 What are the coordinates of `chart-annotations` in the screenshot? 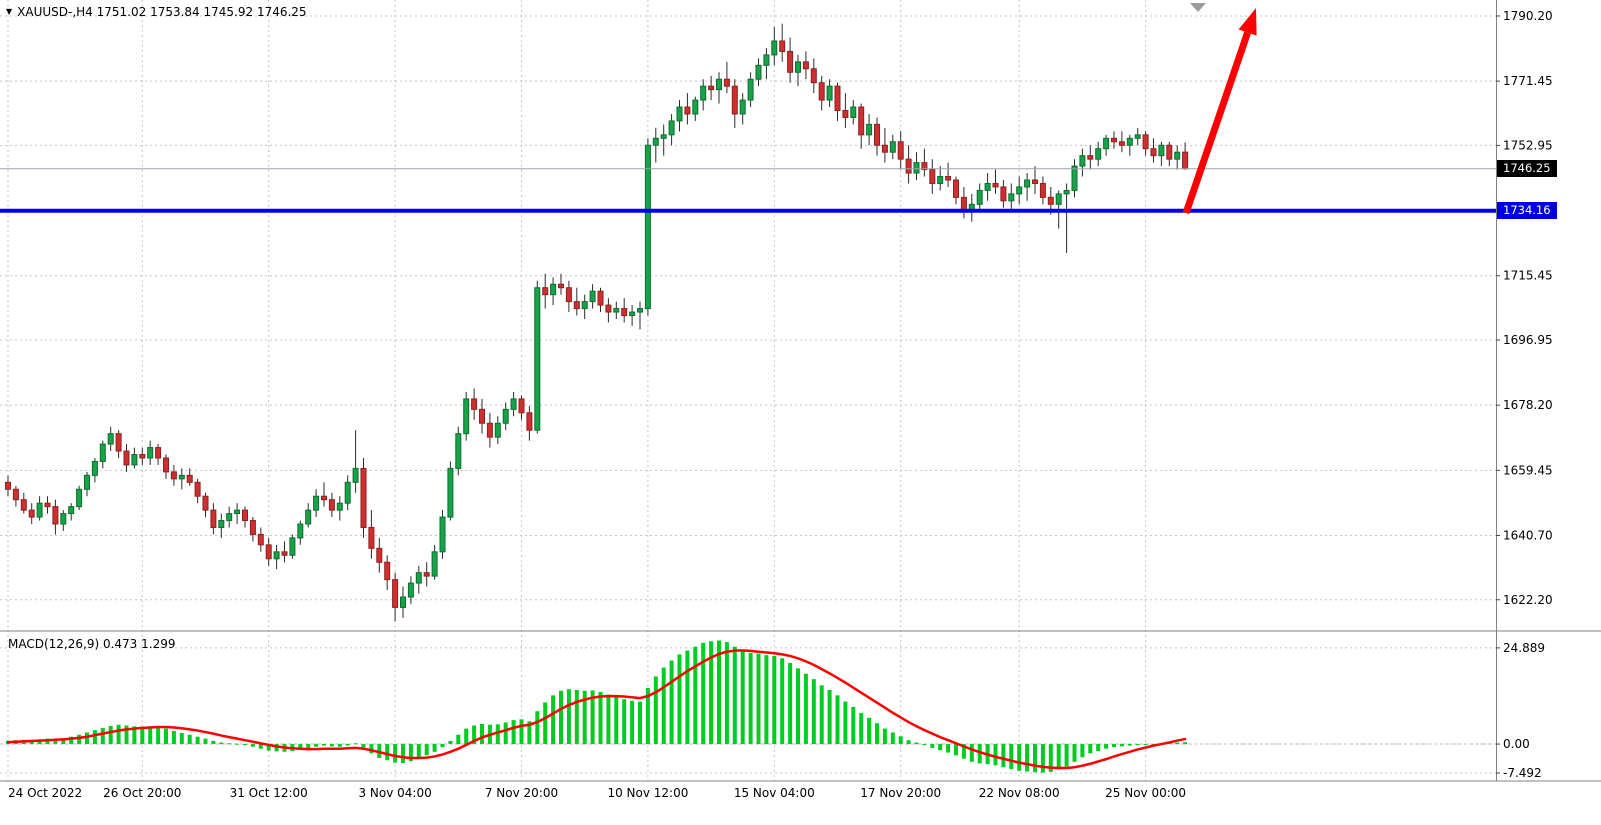 It's located at (1219, 109).